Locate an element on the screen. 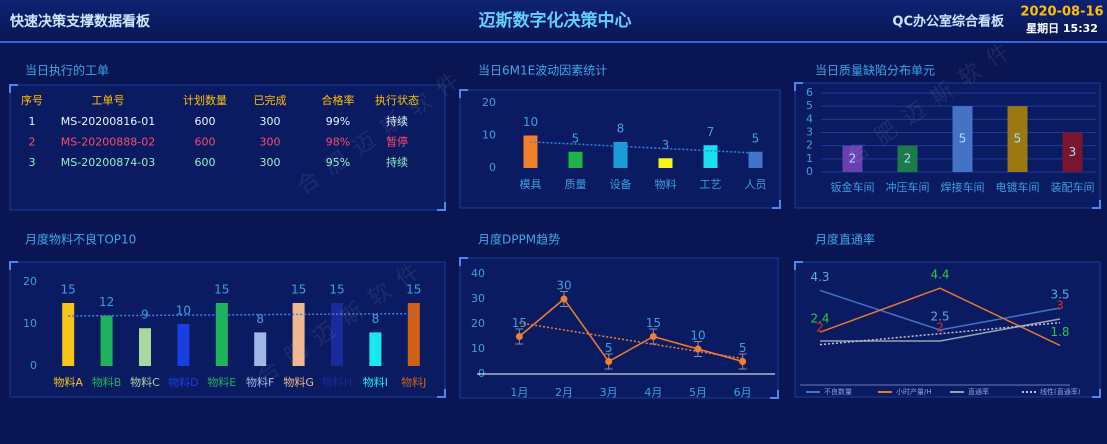 The width and height of the screenshot is (1107, 444). table-title: 当日执行的工单 is located at coordinates (67, 70).